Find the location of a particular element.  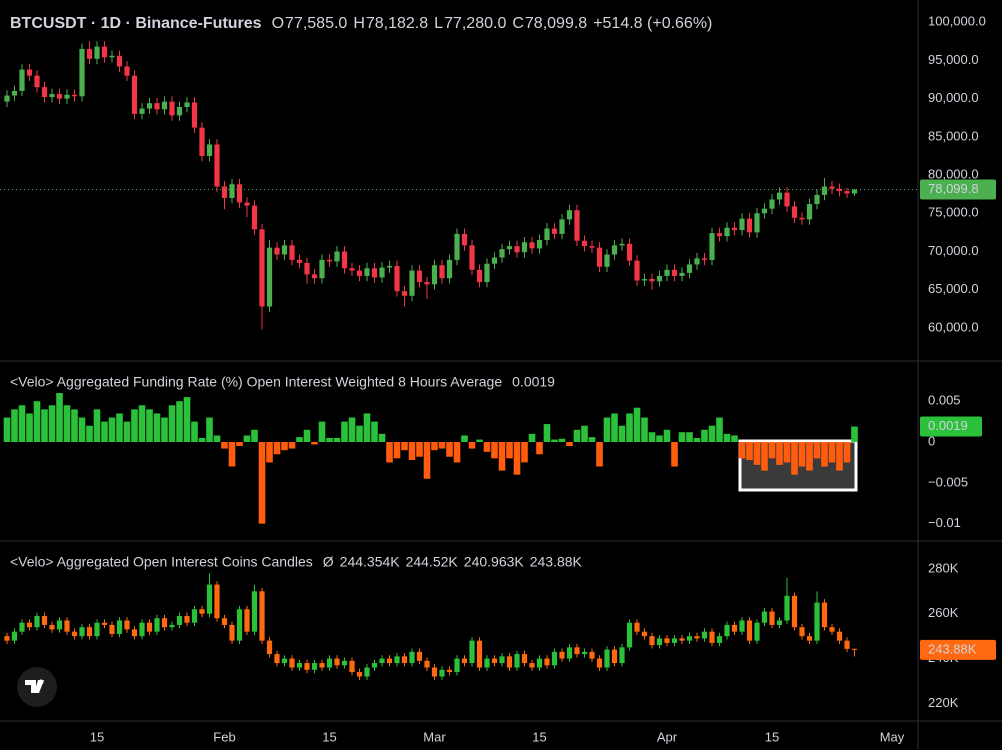

legend-value: 243.88K is located at coordinates (556, 562).